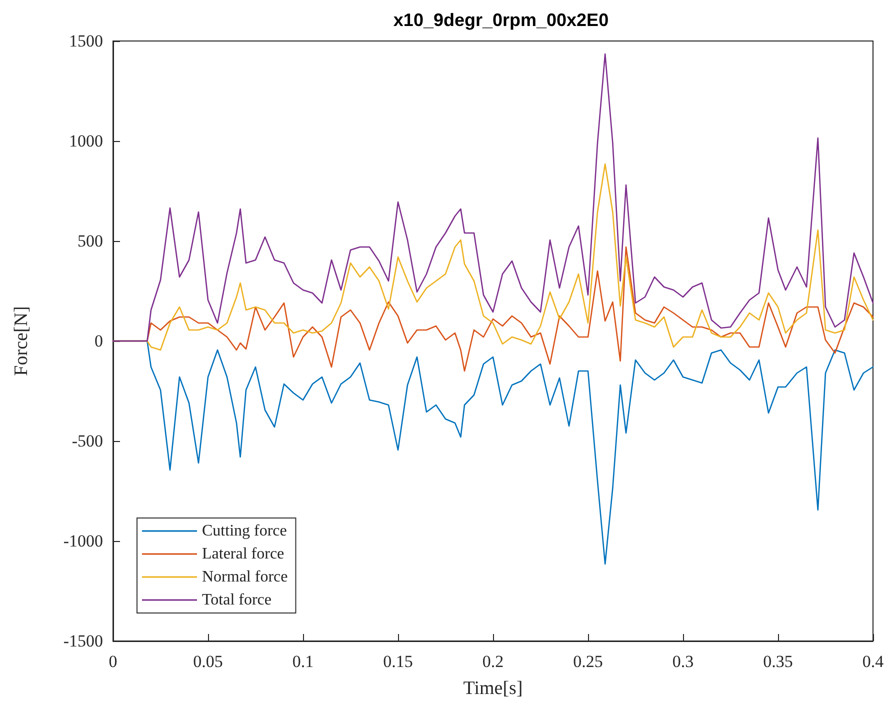 The height and width of the screenshot is (711, 891). Describe the element at coordinates (113, 661) in the screenshot. I see `x-tick-label: 0` at that location.